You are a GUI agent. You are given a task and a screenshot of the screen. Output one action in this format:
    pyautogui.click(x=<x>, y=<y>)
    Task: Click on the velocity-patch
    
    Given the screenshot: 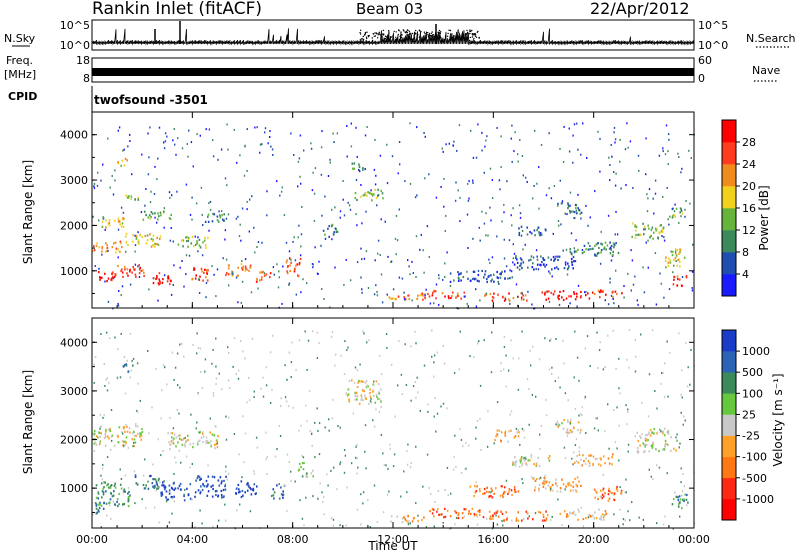 What is the action you would take?
    pyautogui.click(x=569, y=426)
    